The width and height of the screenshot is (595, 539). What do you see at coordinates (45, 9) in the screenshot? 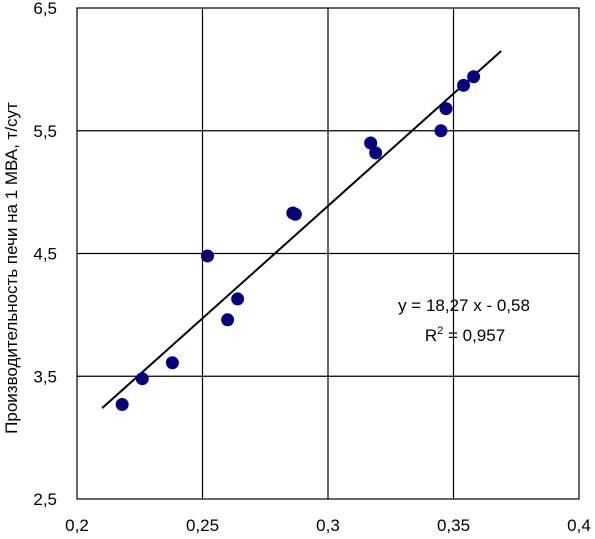
I see `y-tick-label: 6,5` at bounding box center [45, 9].